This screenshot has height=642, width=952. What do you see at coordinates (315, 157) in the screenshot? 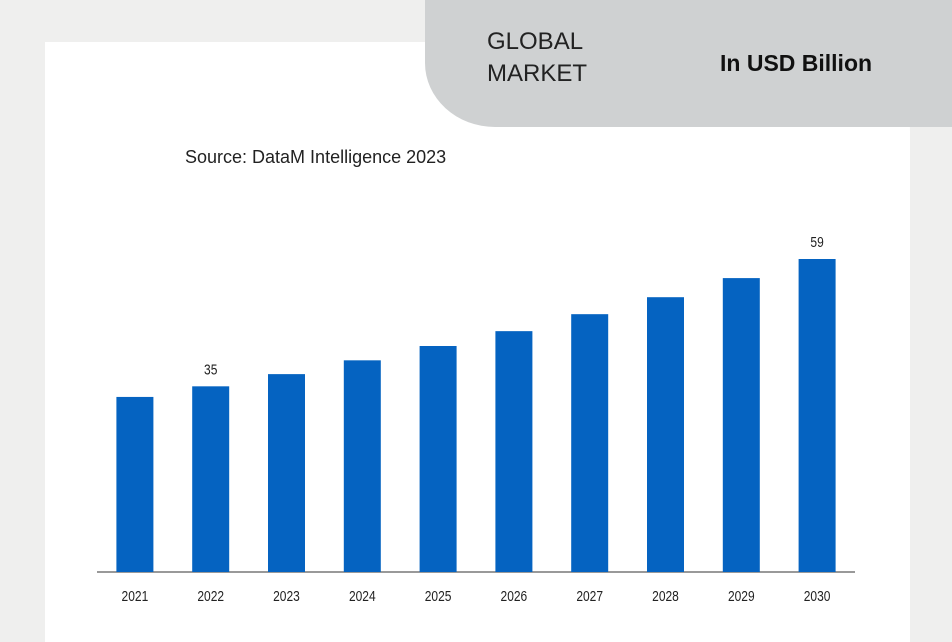
I see `chart-subtitle: Source: DataM Intelligence 2023` at bounding box center [315, 157].